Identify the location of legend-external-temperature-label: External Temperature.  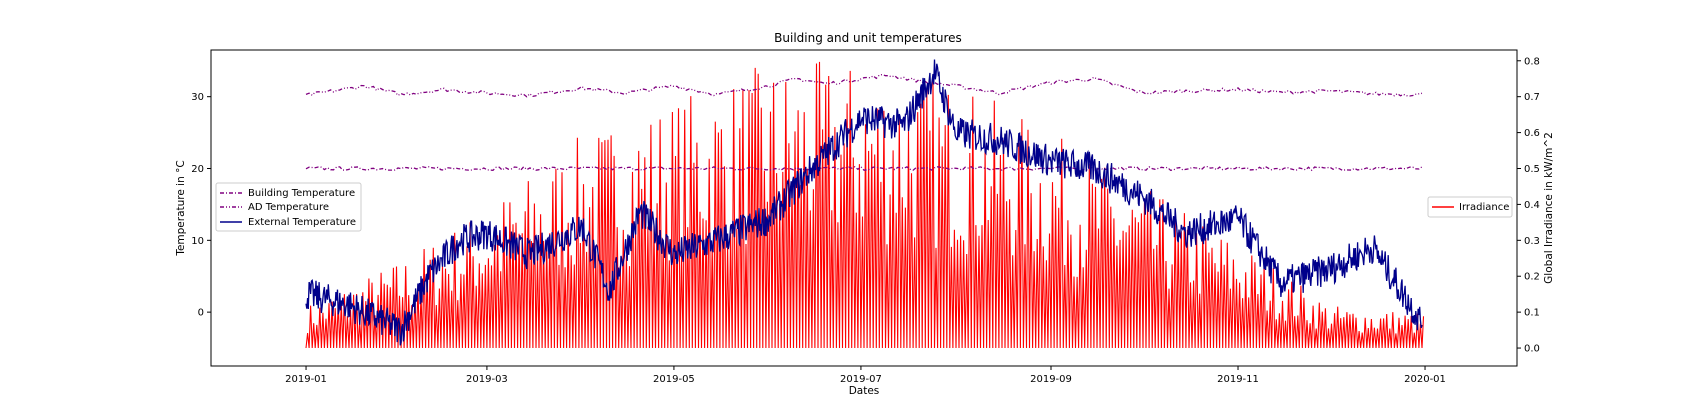
(302, 222).